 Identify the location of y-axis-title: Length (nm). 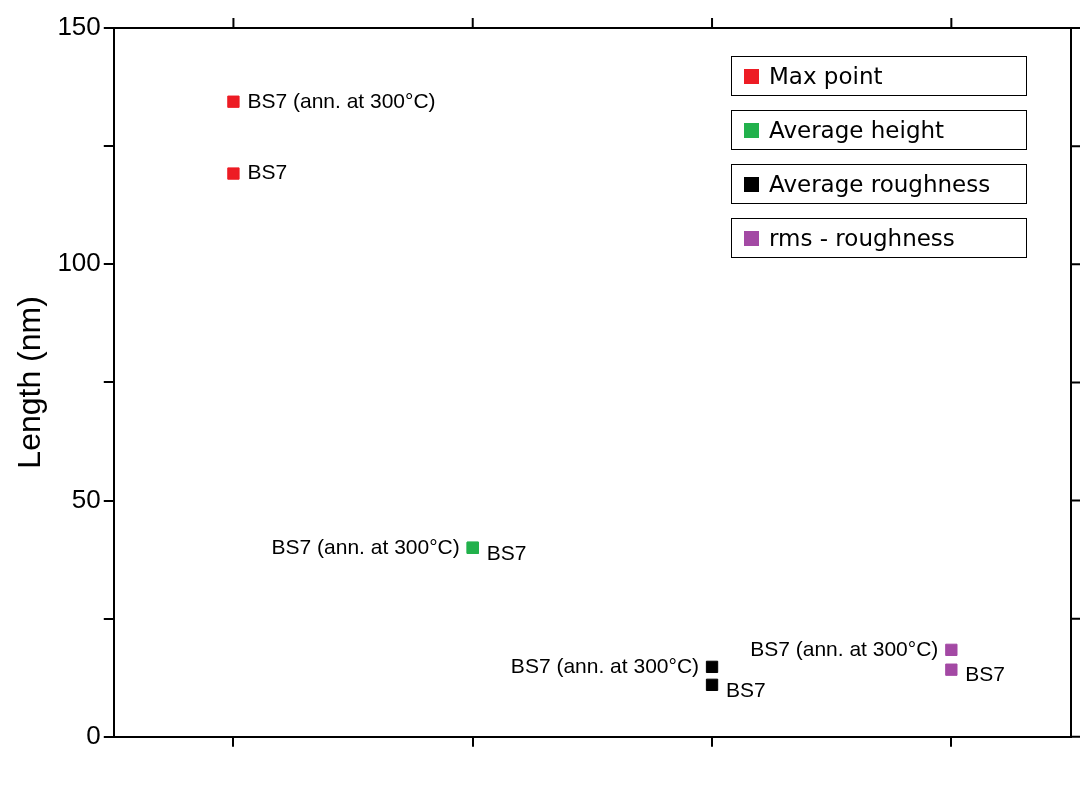
(29, 382).